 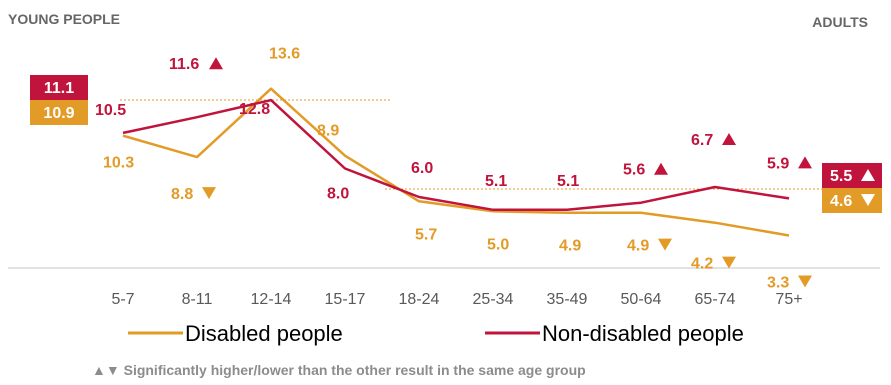 I want to click on x-tick-label: 75+, so click(x=788, y=299).